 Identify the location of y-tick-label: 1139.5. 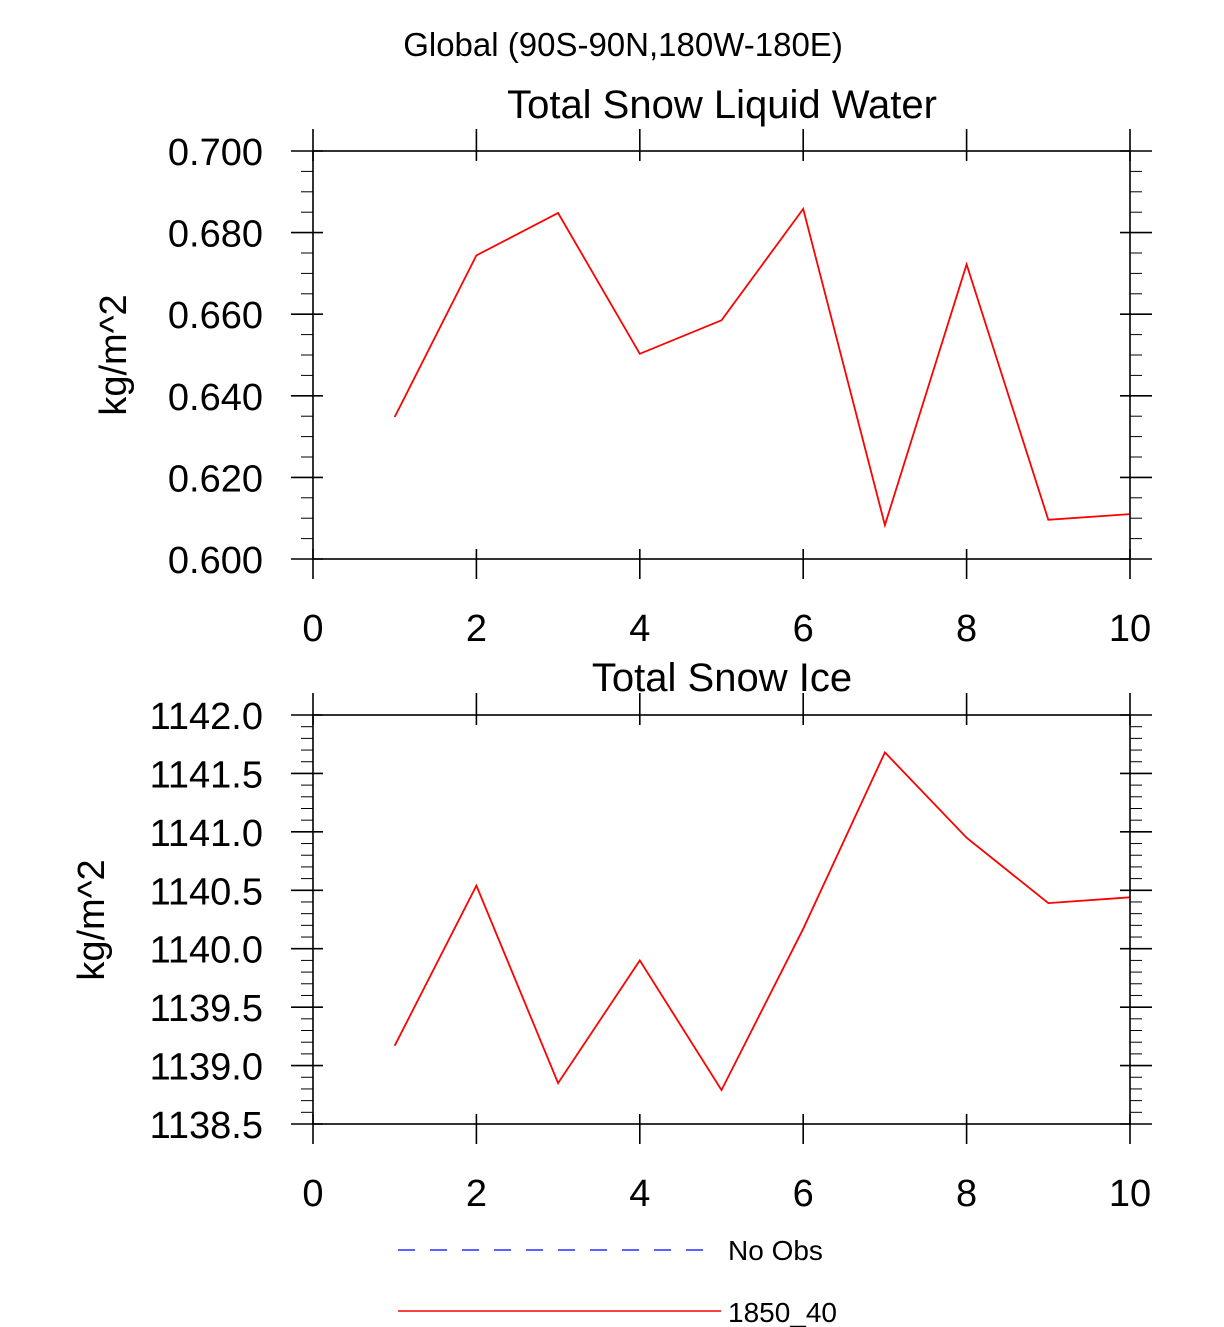
(206, 1009).